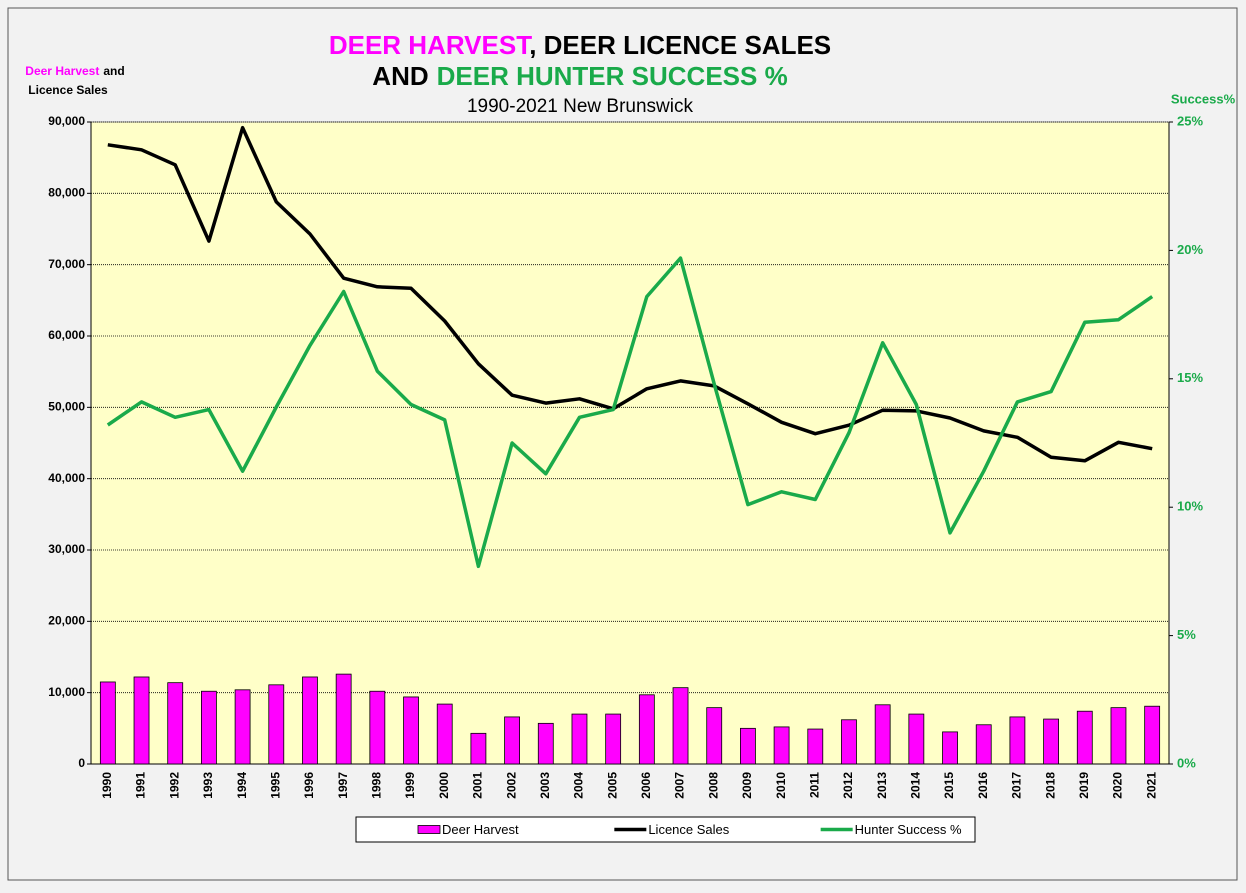 The width and height of the screenshot is (1246, 893). I want to click on y-tick-label: 50,000, so click(66, 407).